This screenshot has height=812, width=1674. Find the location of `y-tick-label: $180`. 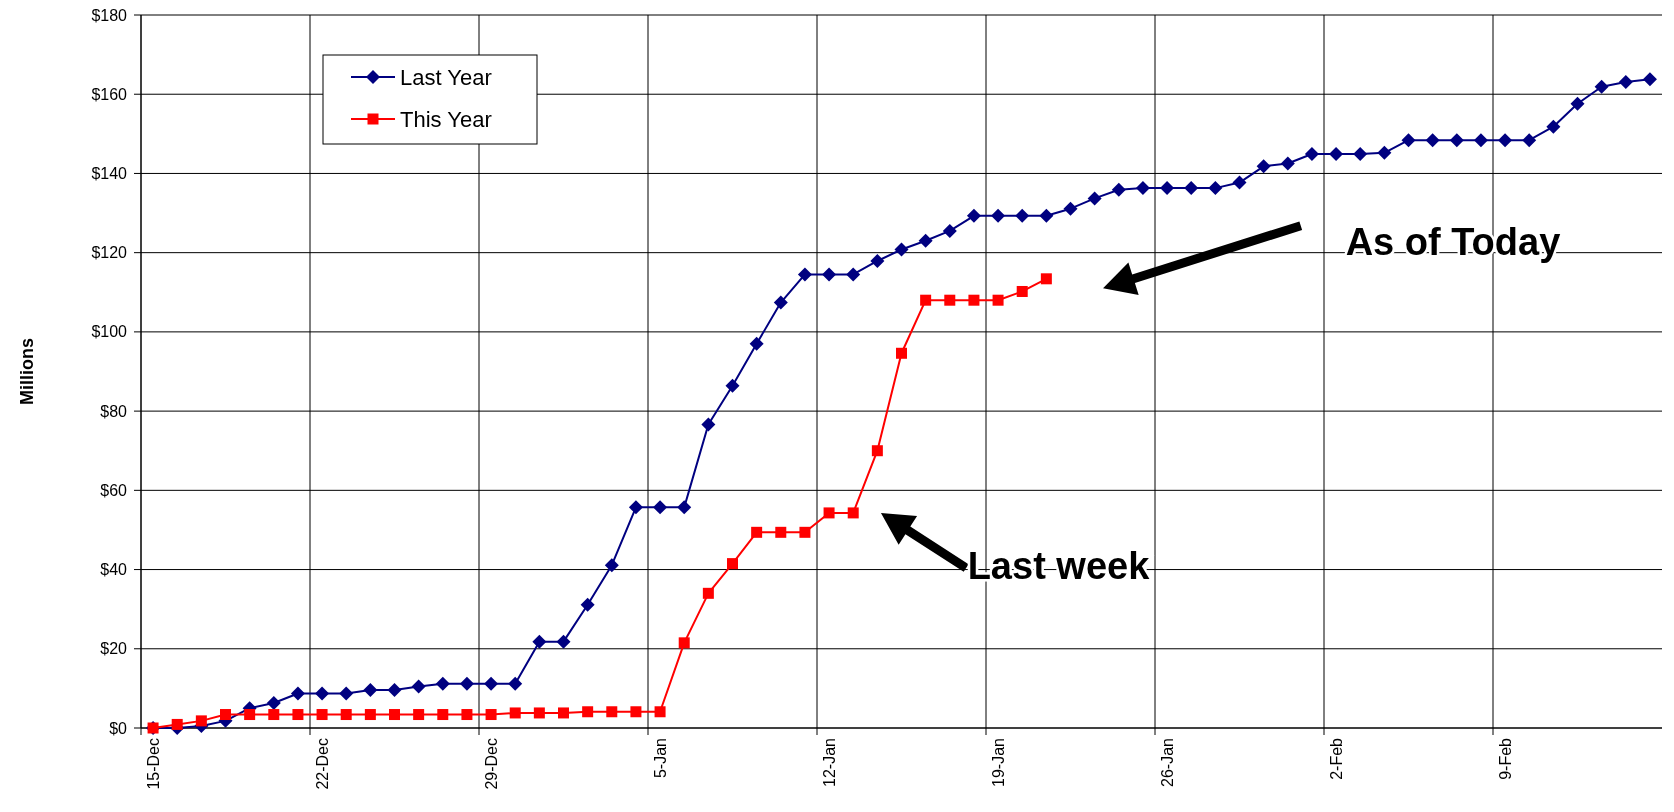

y-tick-label: $180 is located at coordinates (109, 15).